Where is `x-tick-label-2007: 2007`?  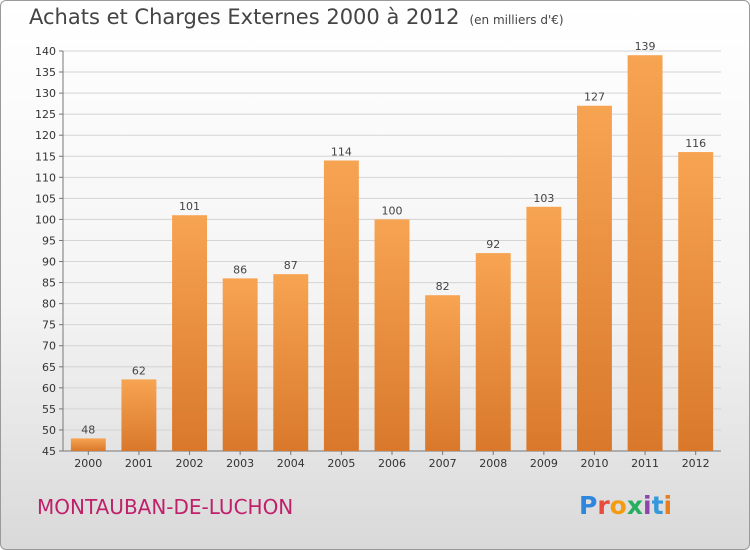 x-tick-label-2007: 2007 is located at coordinates (443, 463).